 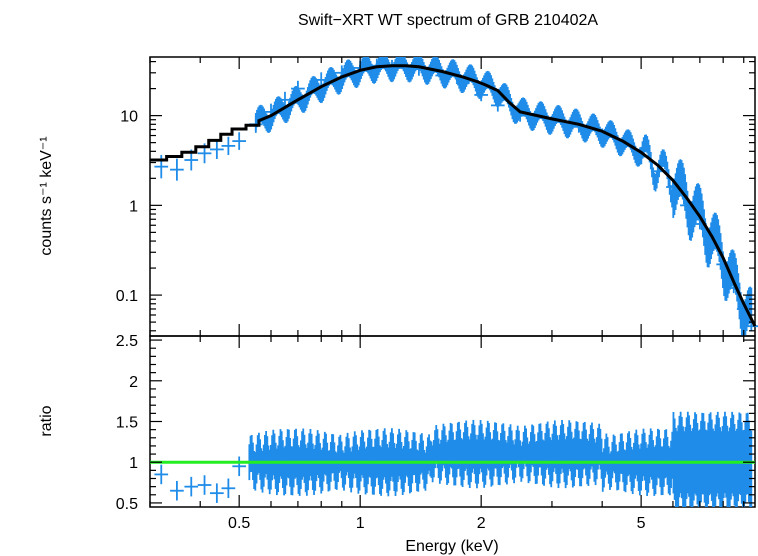 I want to click on spectrum-y-tick-labels: 0.1 1 10, so click(x=127, y=207).